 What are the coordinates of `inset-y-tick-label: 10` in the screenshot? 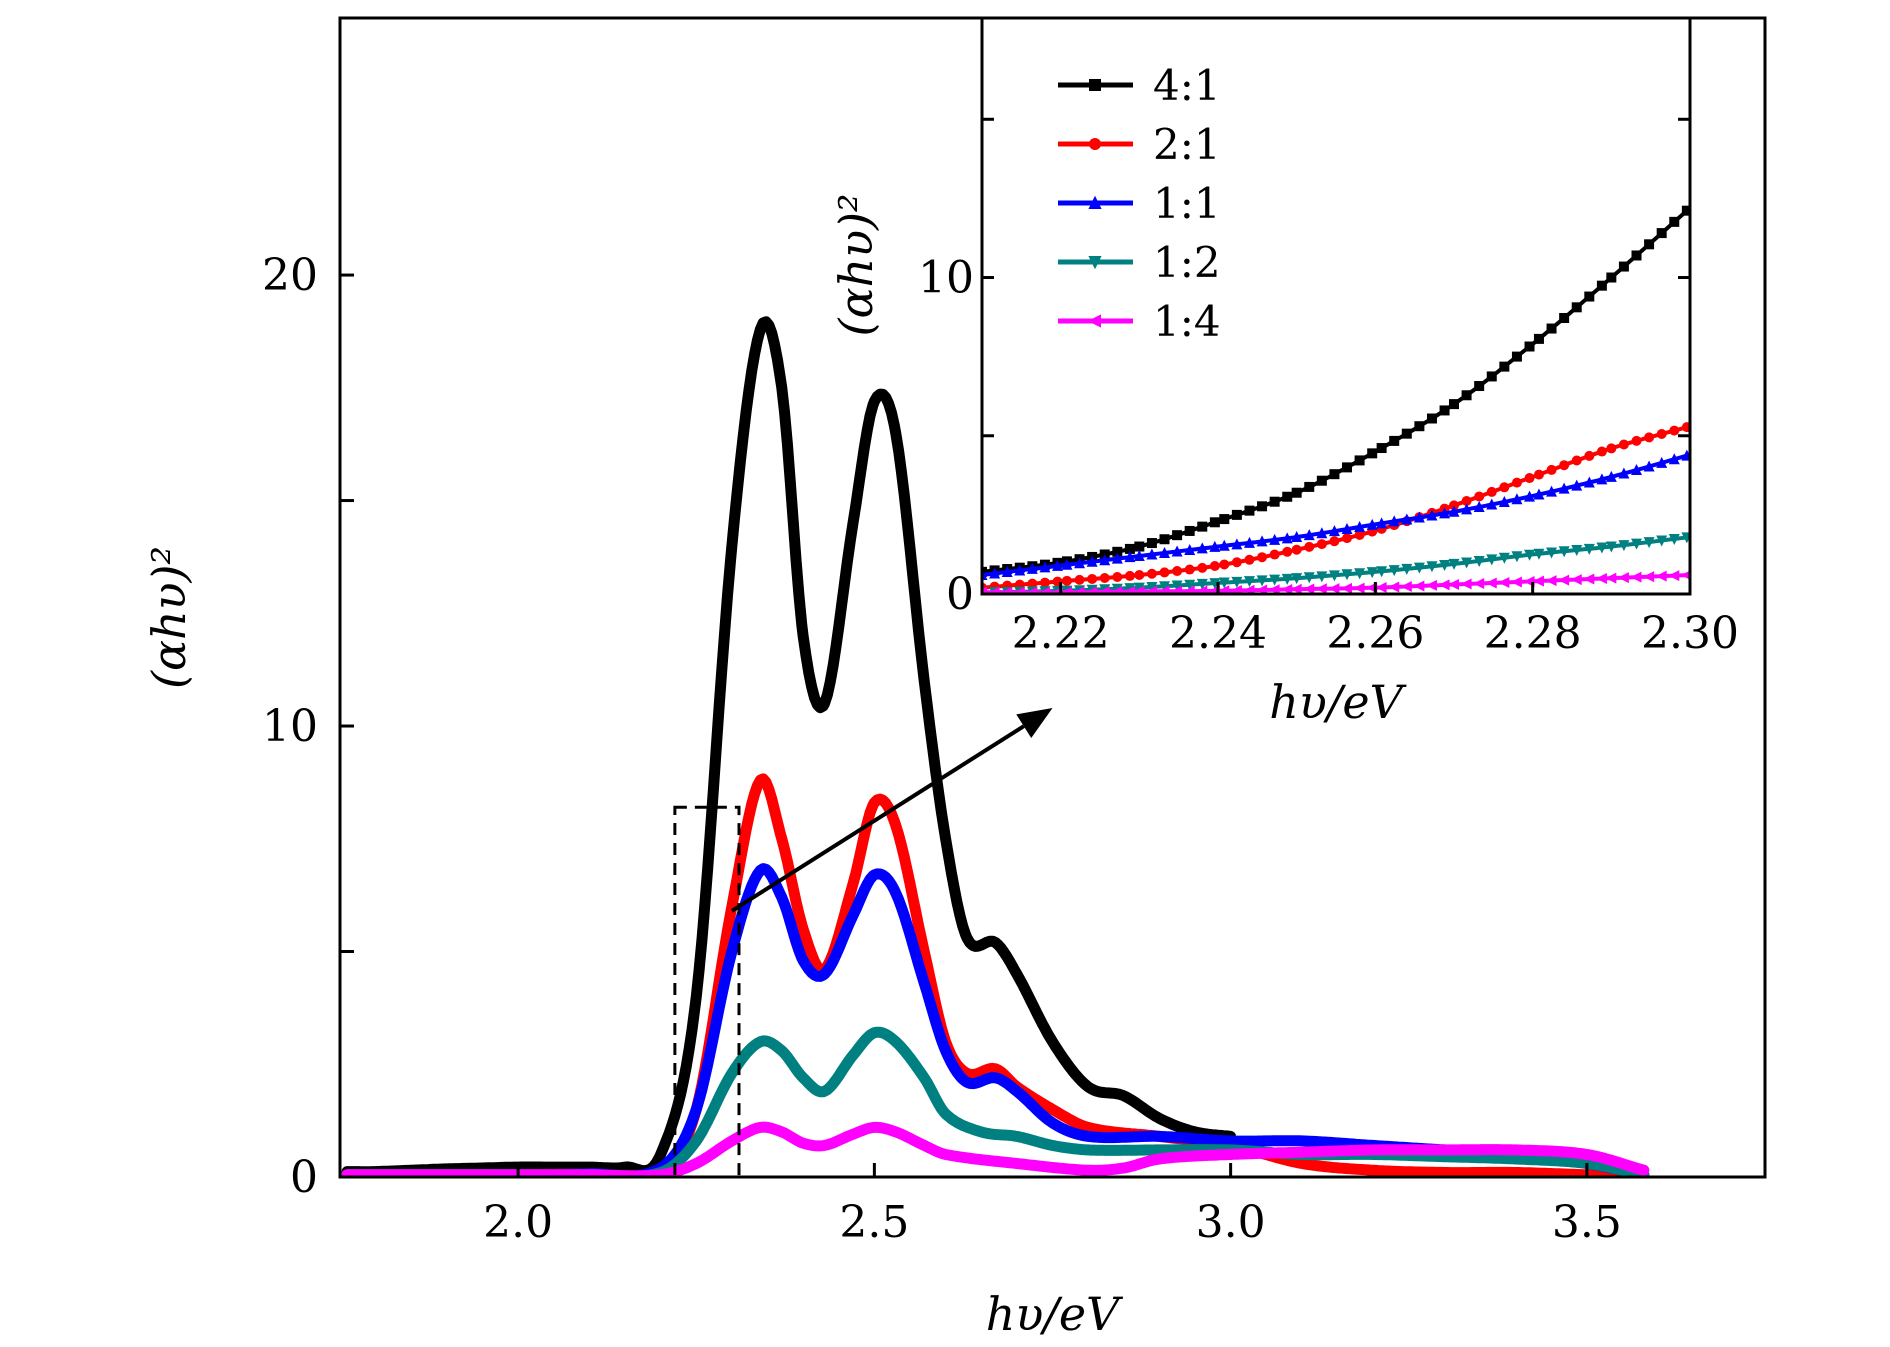 It's located at (946, 278).